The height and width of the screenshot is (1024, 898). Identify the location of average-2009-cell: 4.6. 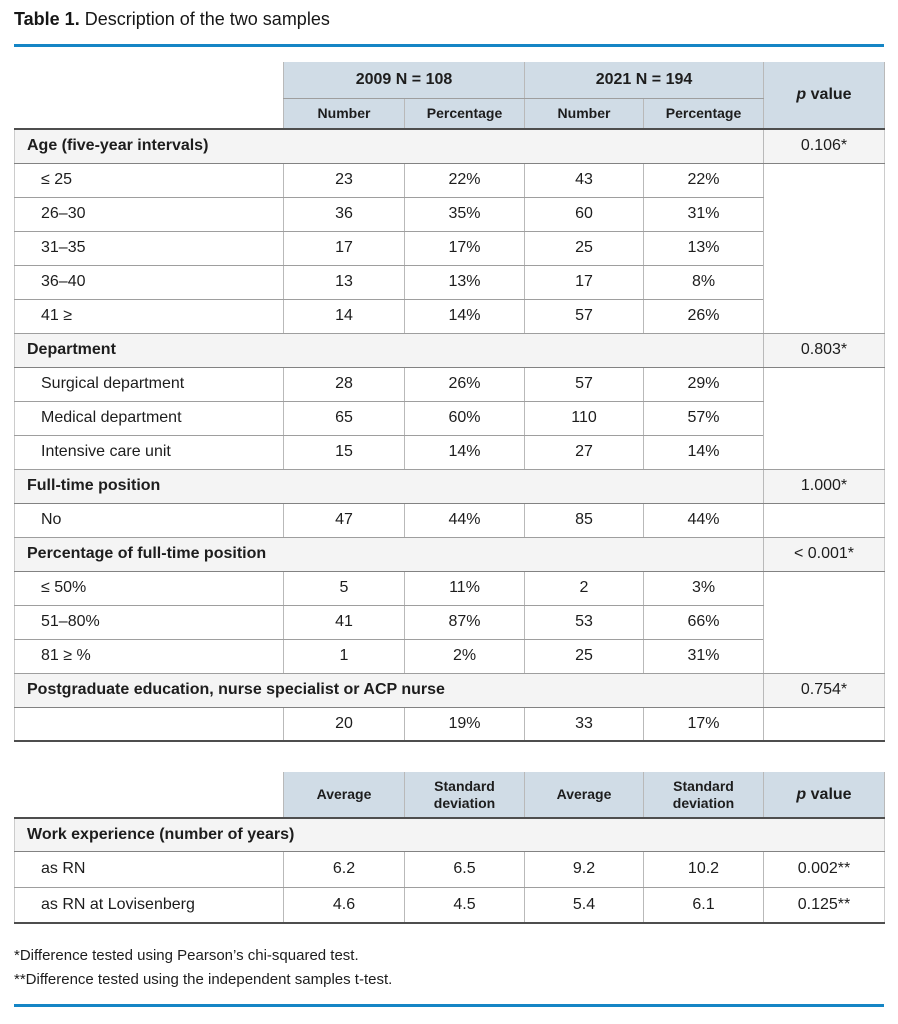
(344, 905).